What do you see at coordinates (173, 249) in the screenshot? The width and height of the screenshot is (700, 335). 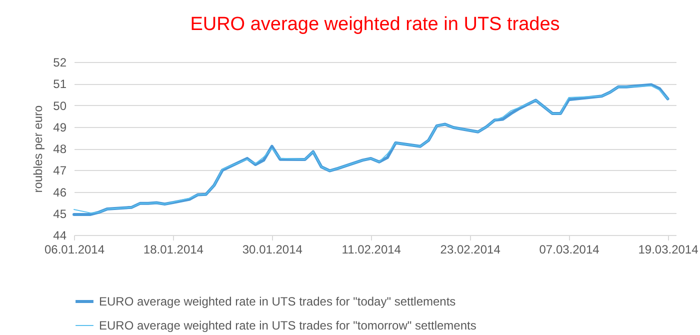 I see `x-tick-label: 18.01.2014` at bounding box center [173, 249].